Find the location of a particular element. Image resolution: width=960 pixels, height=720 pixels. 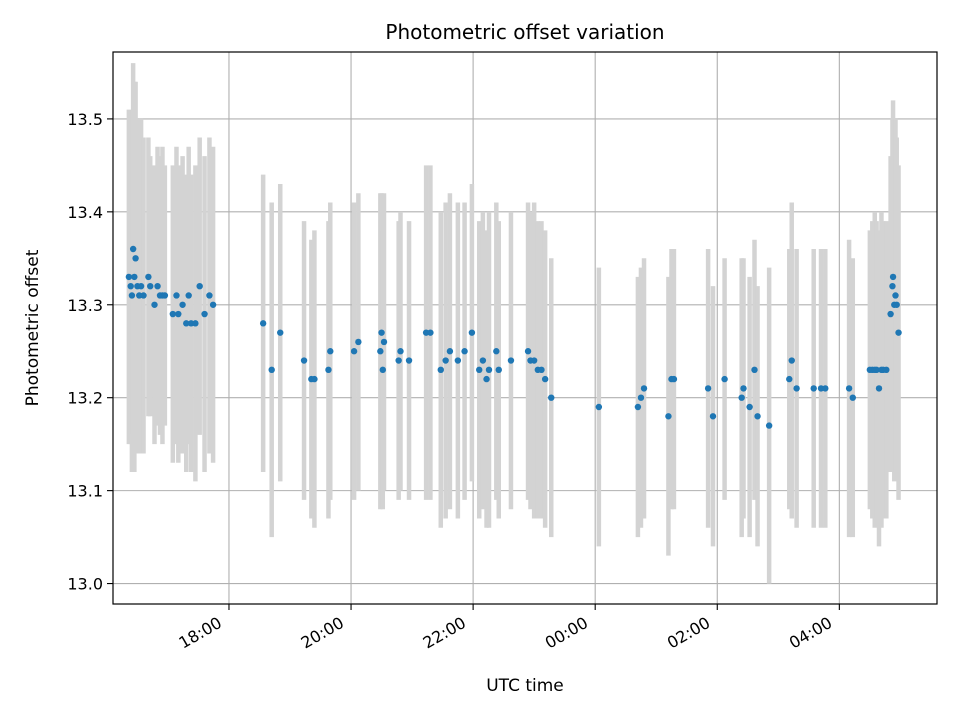

x-tick-label: 22:00 is located at coordinates (444, 633).